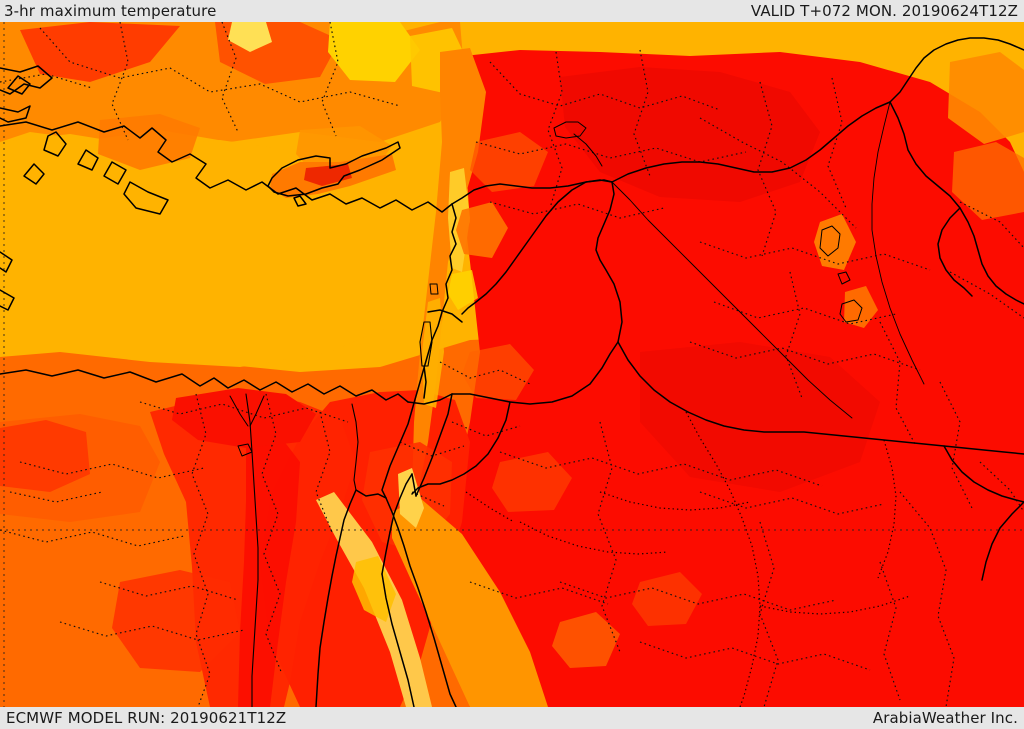 This screenshot has height=729, width=1024. What do you see at coordinates (149, 142) in the screenshot?
I see `thermal-patch-south-turkey` at bounding box center [149, 142].